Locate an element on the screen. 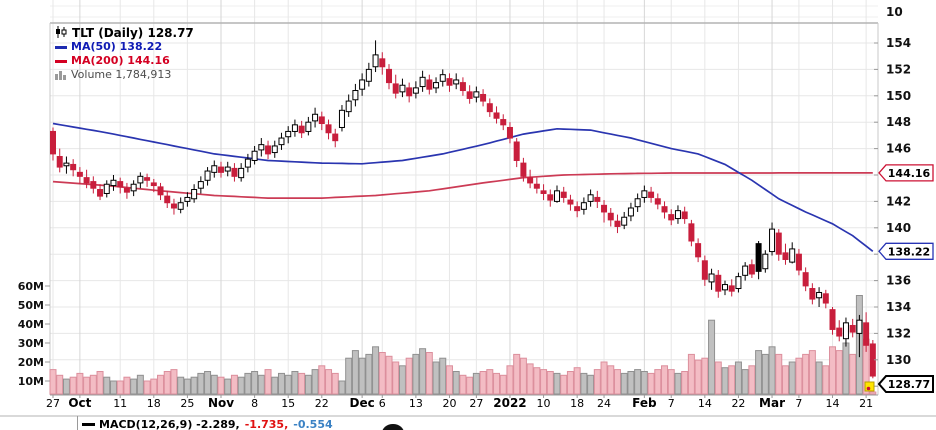 This screenshot has height=430, width=936. svg-text: 24 is located at coordinates (604, 403).